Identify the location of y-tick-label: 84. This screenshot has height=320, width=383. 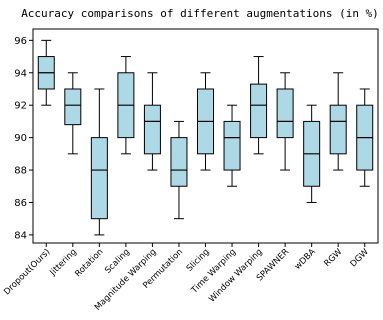
(20, 235).